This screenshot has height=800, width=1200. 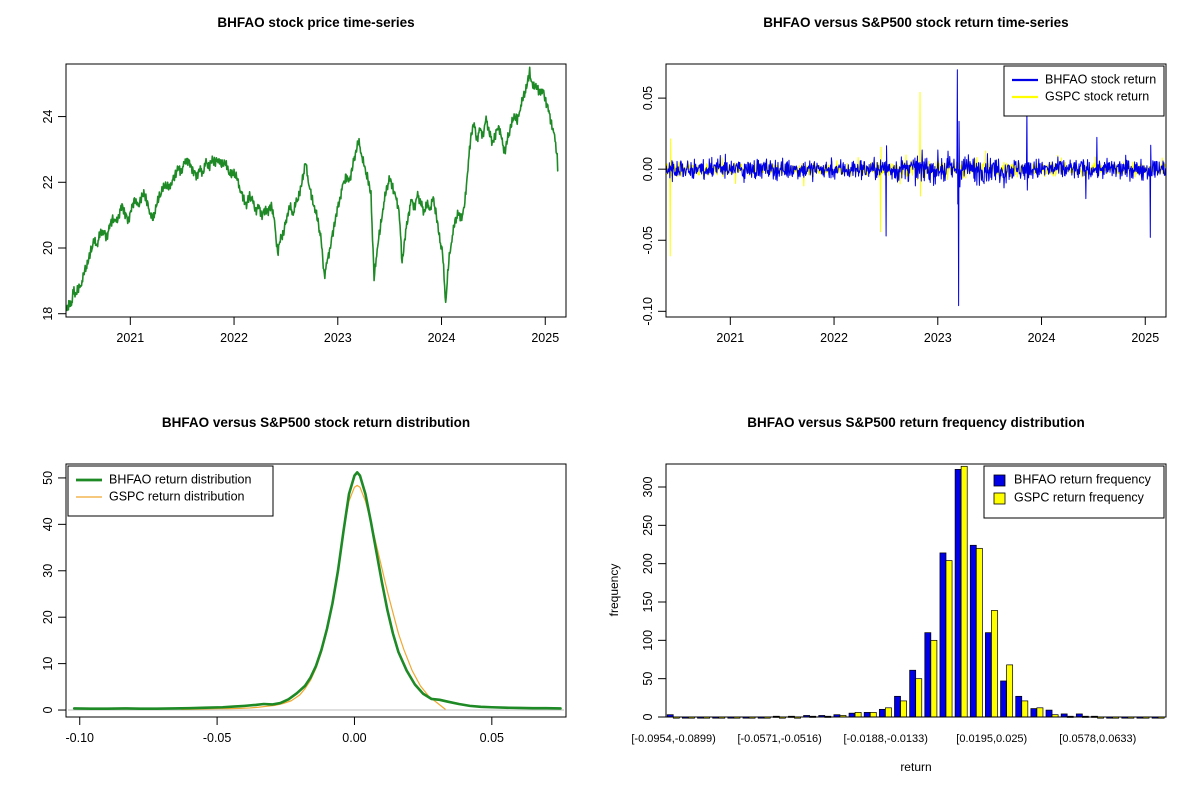 I want to click on y-tick-label: 10, so click(x=48, y=664).